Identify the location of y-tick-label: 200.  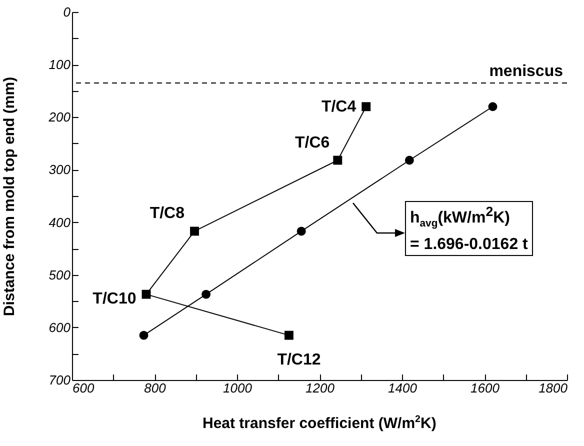
(60, 117).